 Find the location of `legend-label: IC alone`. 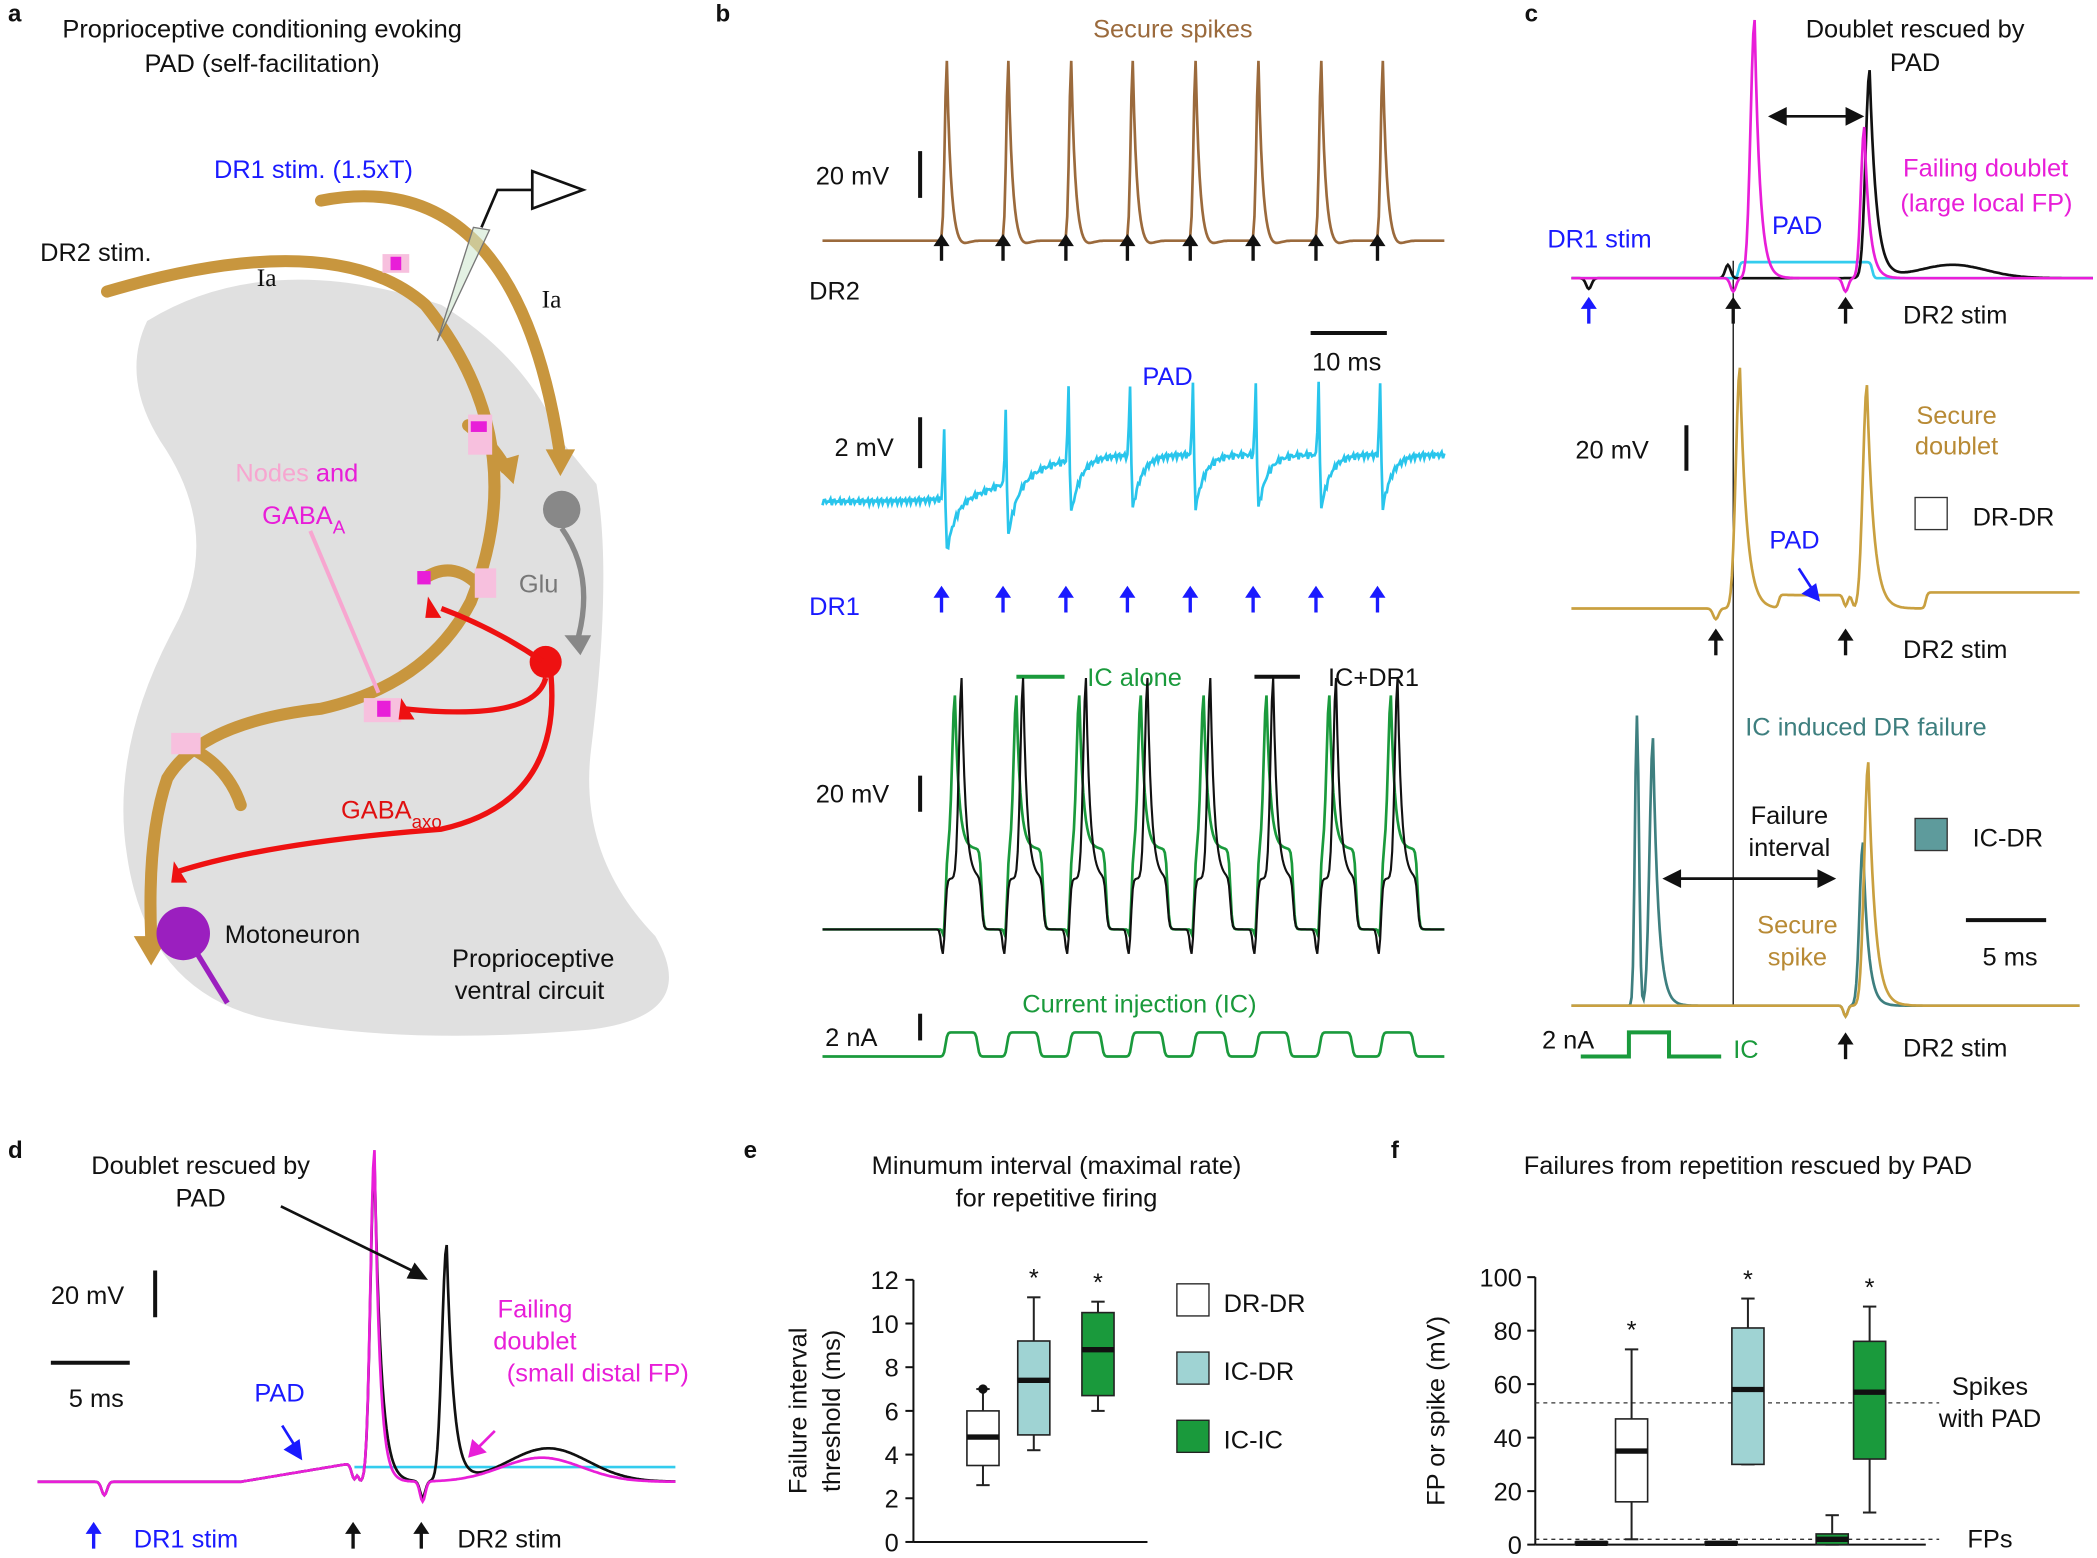

legend-label: IC alone is located at coordinates (1134, 678).